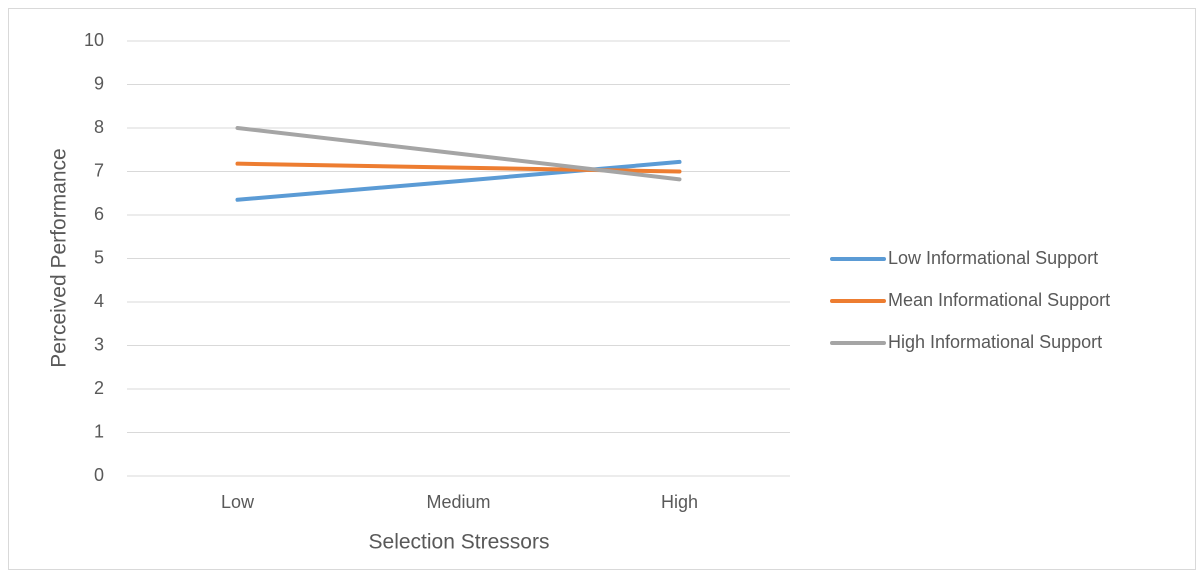 Image resolution: width=1204 pixels, height=578 pixels. Describe the element at coordinates (99, 170) in the screenshot. I see `y-tick-label: 7` at that location.